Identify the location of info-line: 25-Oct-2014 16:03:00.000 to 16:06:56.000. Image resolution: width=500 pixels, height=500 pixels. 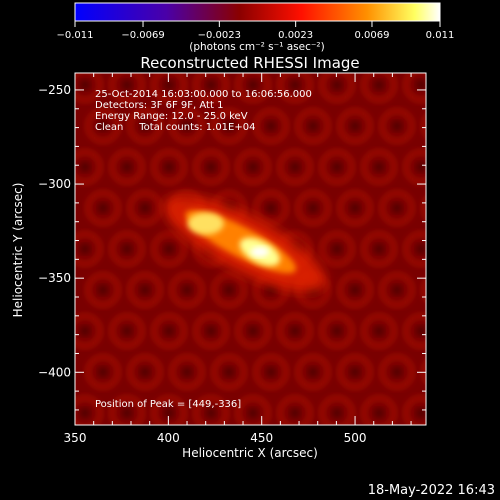
(203, 94).